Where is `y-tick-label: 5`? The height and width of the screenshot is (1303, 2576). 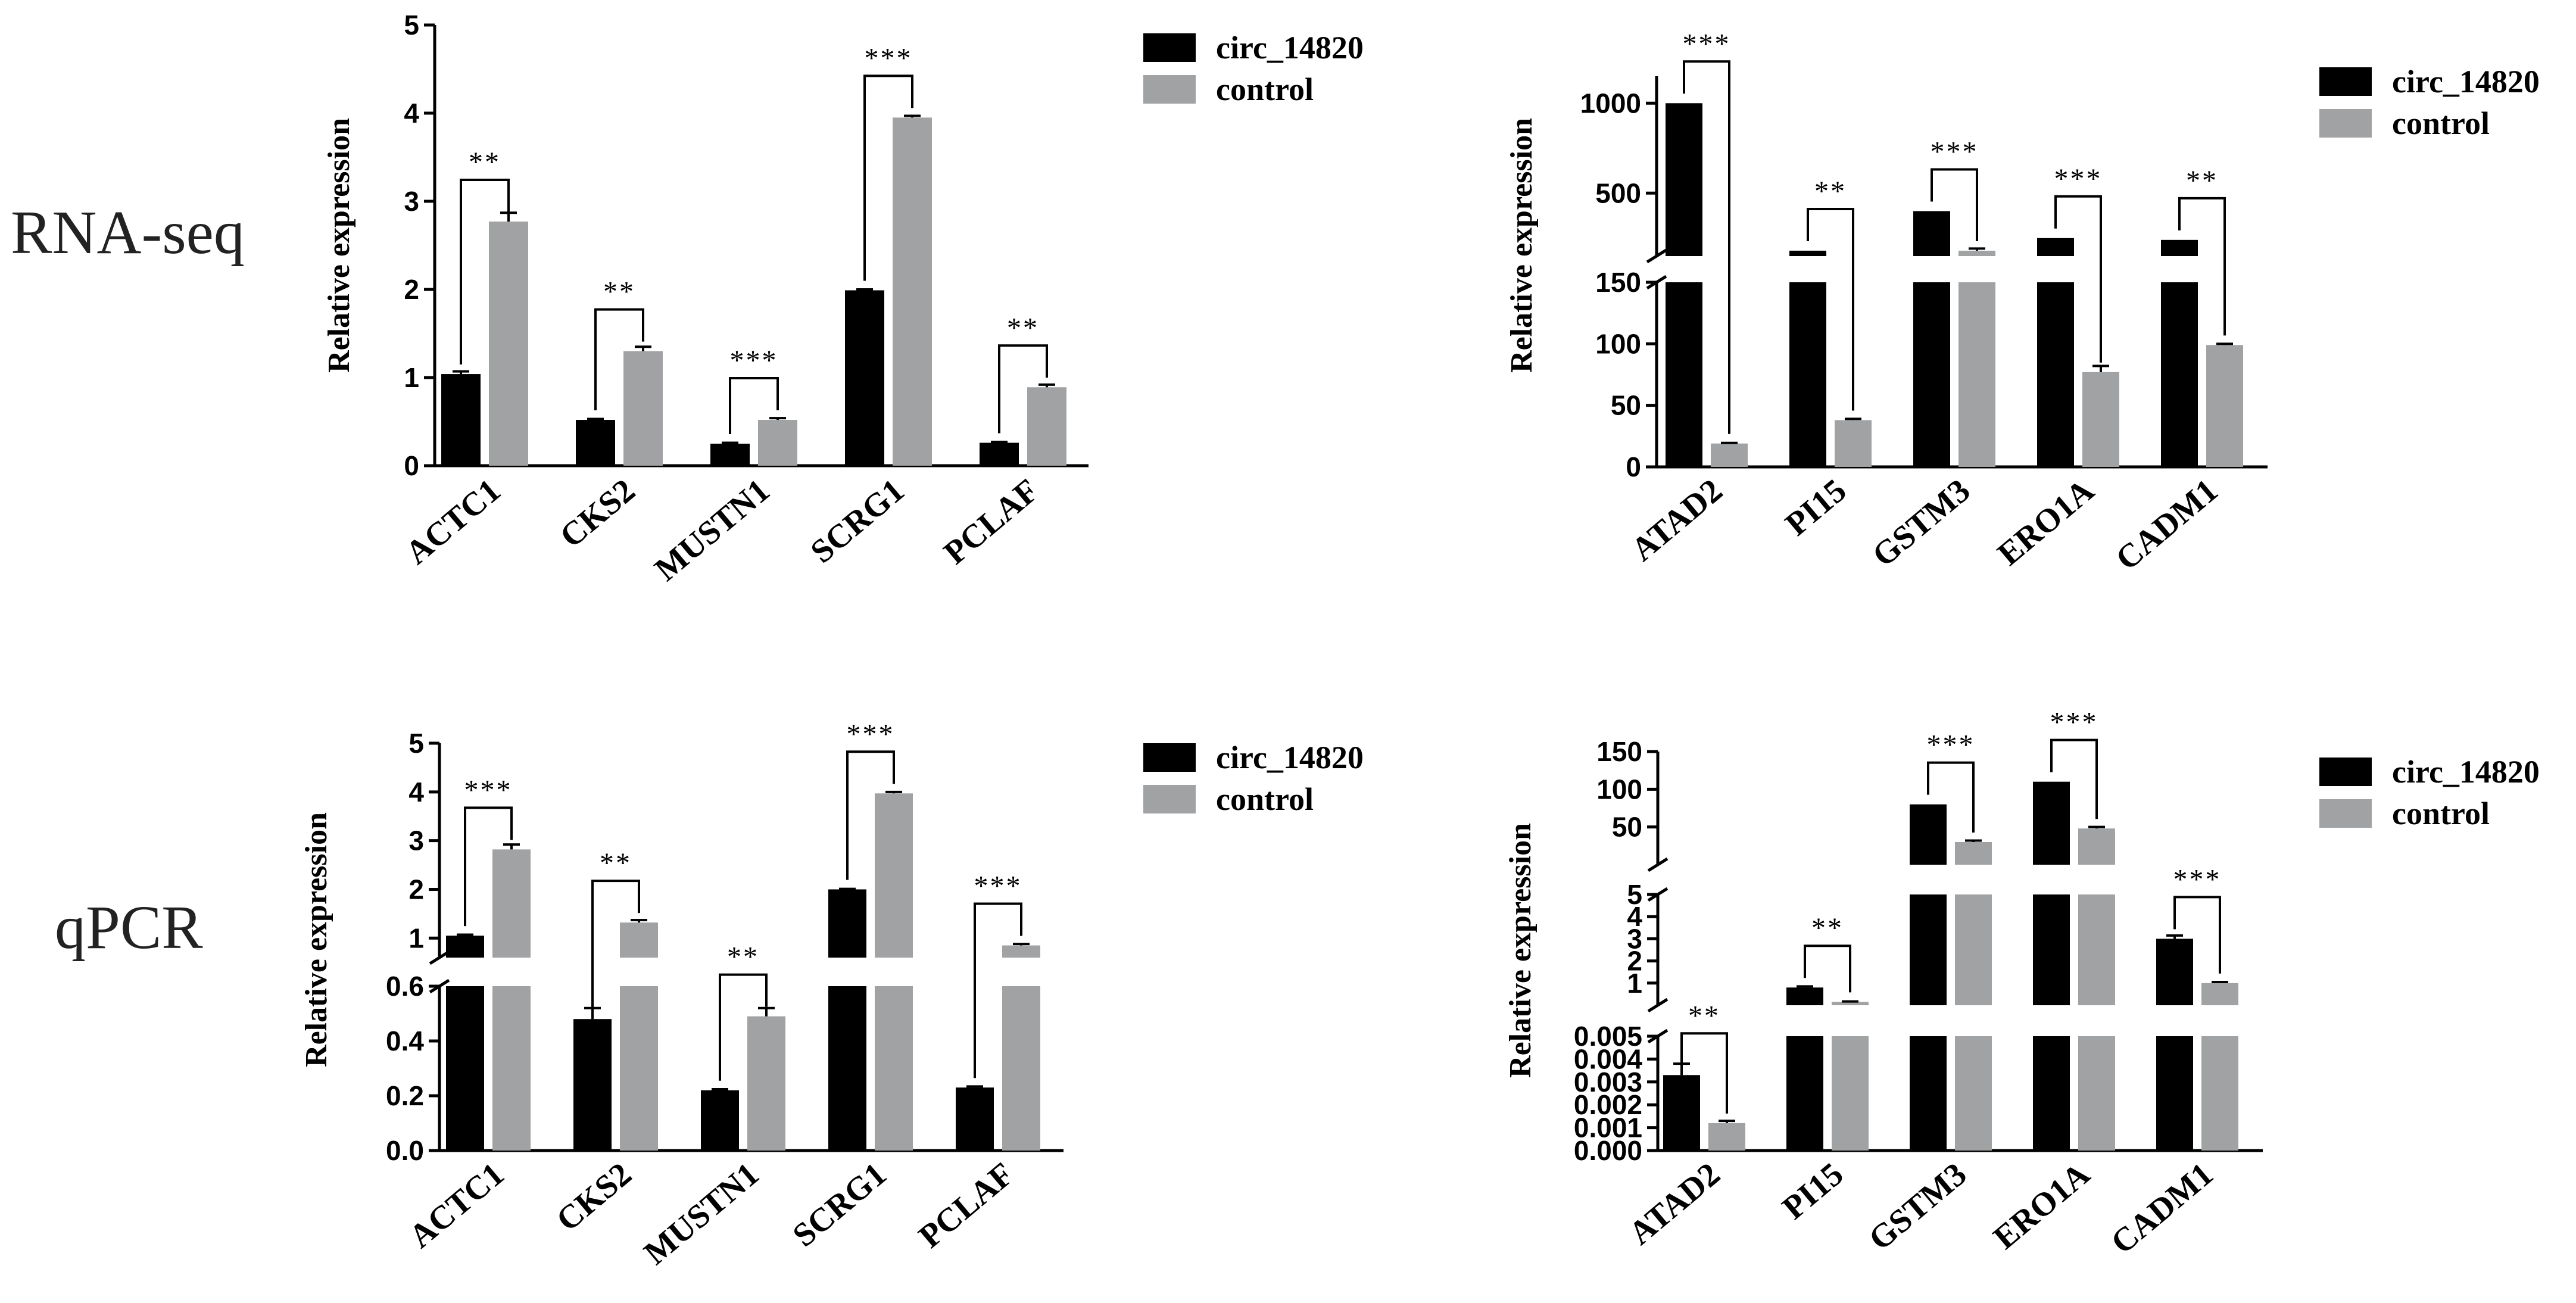
y-tick-label: 5 is located at coordinates (1635, 895).